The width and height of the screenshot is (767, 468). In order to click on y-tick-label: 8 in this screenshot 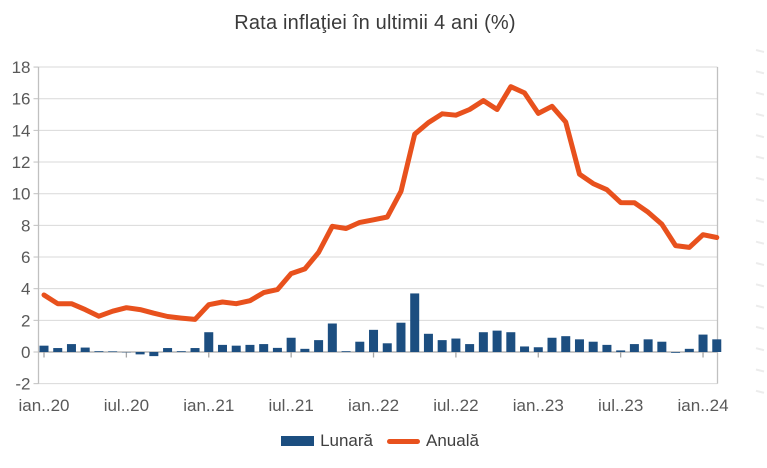, I will do `click(25, 225)`.